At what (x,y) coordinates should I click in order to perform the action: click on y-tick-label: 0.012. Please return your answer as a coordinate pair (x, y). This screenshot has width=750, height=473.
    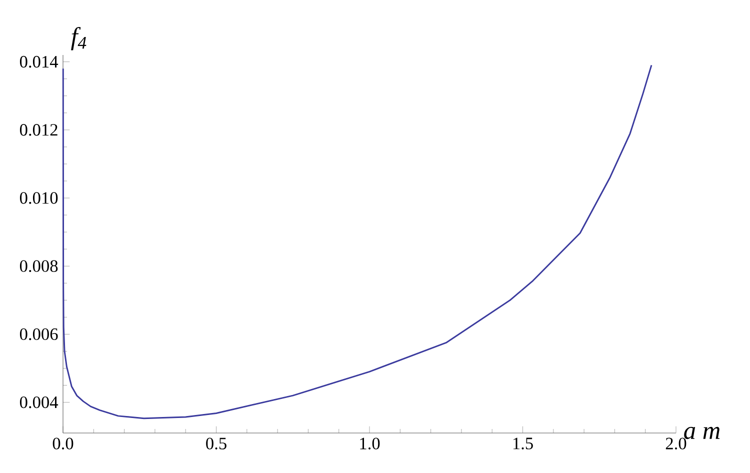
    Looking at the image, I should click on (39, 130).